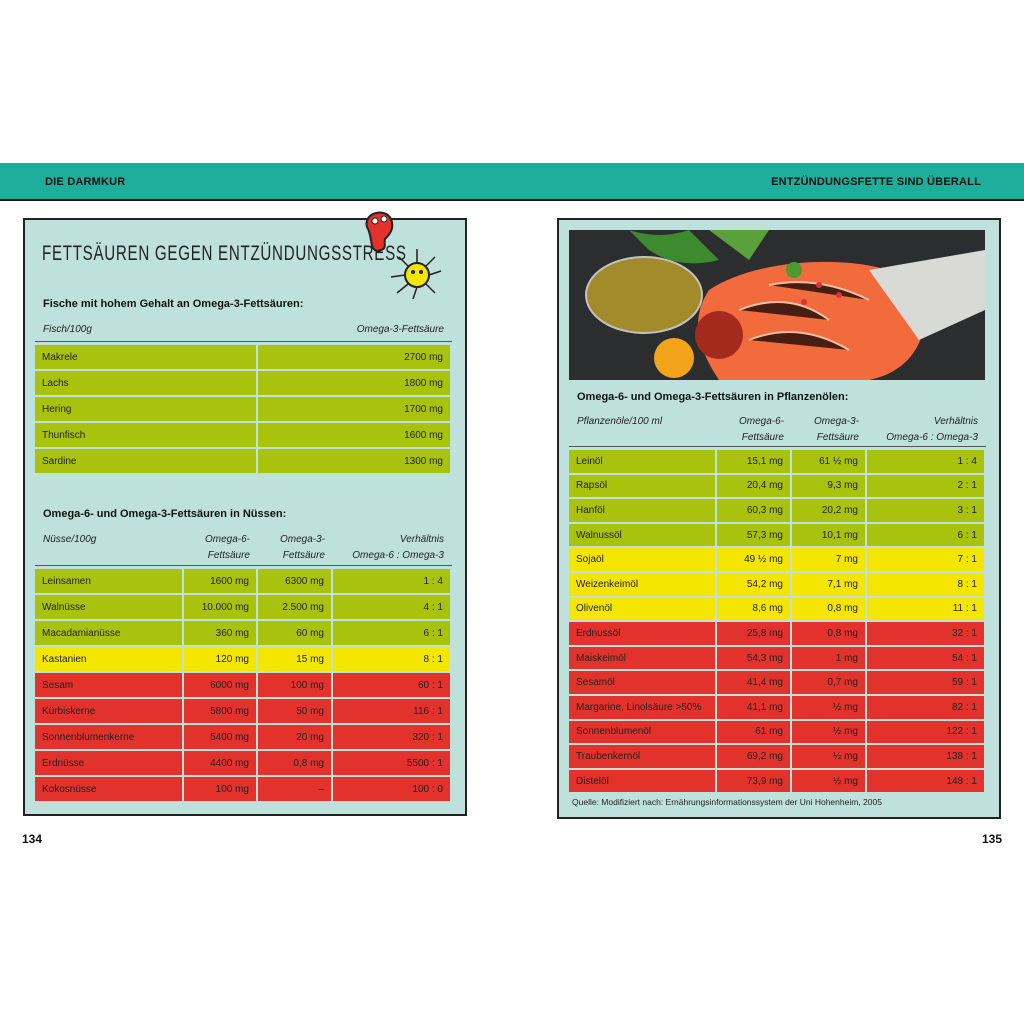 Image resolution: width=1024 pixels, height=1024 pixels. Describe the element at coordinates (925, 633) in the screenshot. I see `table-cell: 32 : 1` at that location.